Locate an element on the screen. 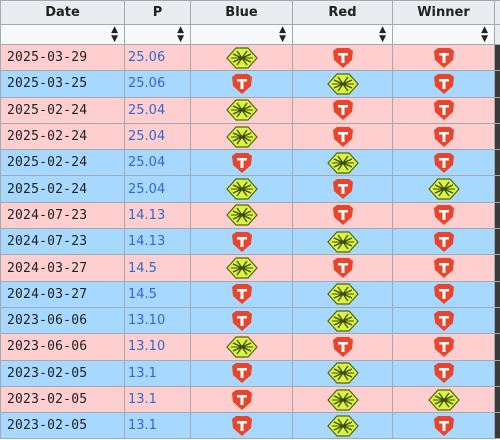  sort-extra is located at coordinates (497, 34).